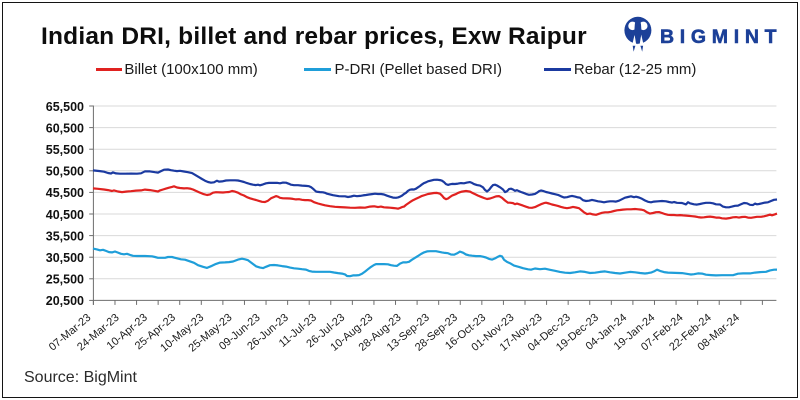 The height and width of the screenshot is (400, 800). What do you see at coordinates (65, 128) in the screenshot?
I see `svg-text: 60,500` at bounding box center [65, 128].